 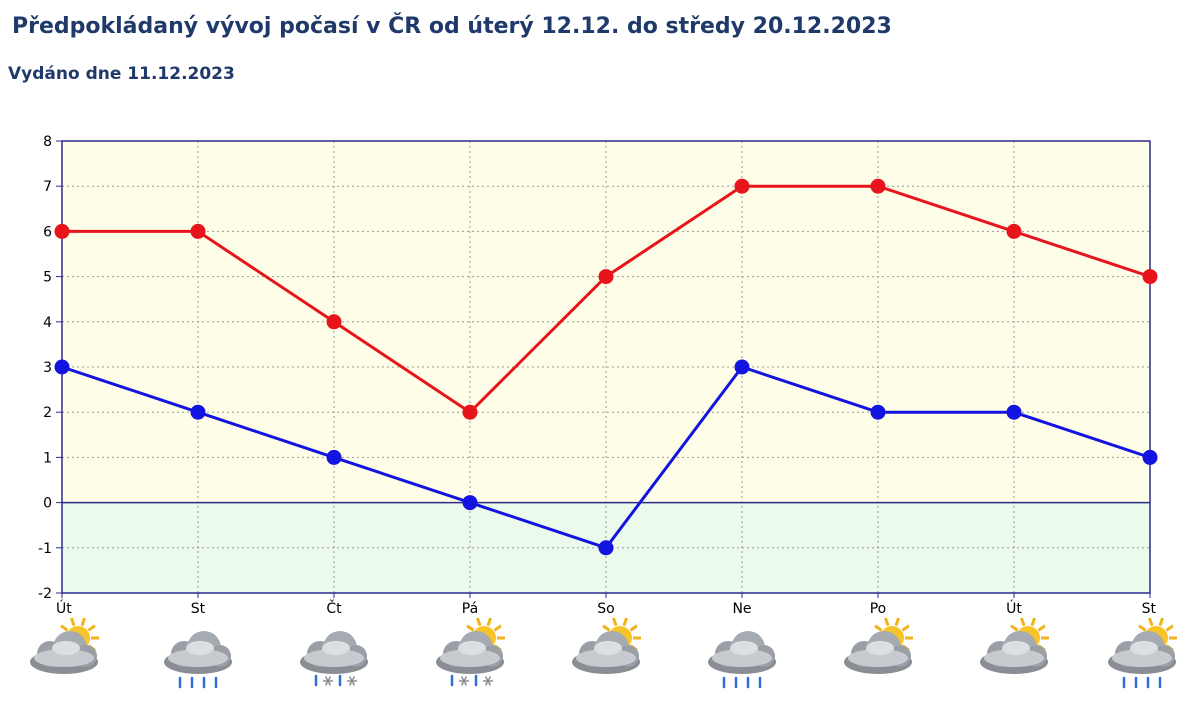 I want to click on x-tick-label: Ne, so click(x=741, y=609).